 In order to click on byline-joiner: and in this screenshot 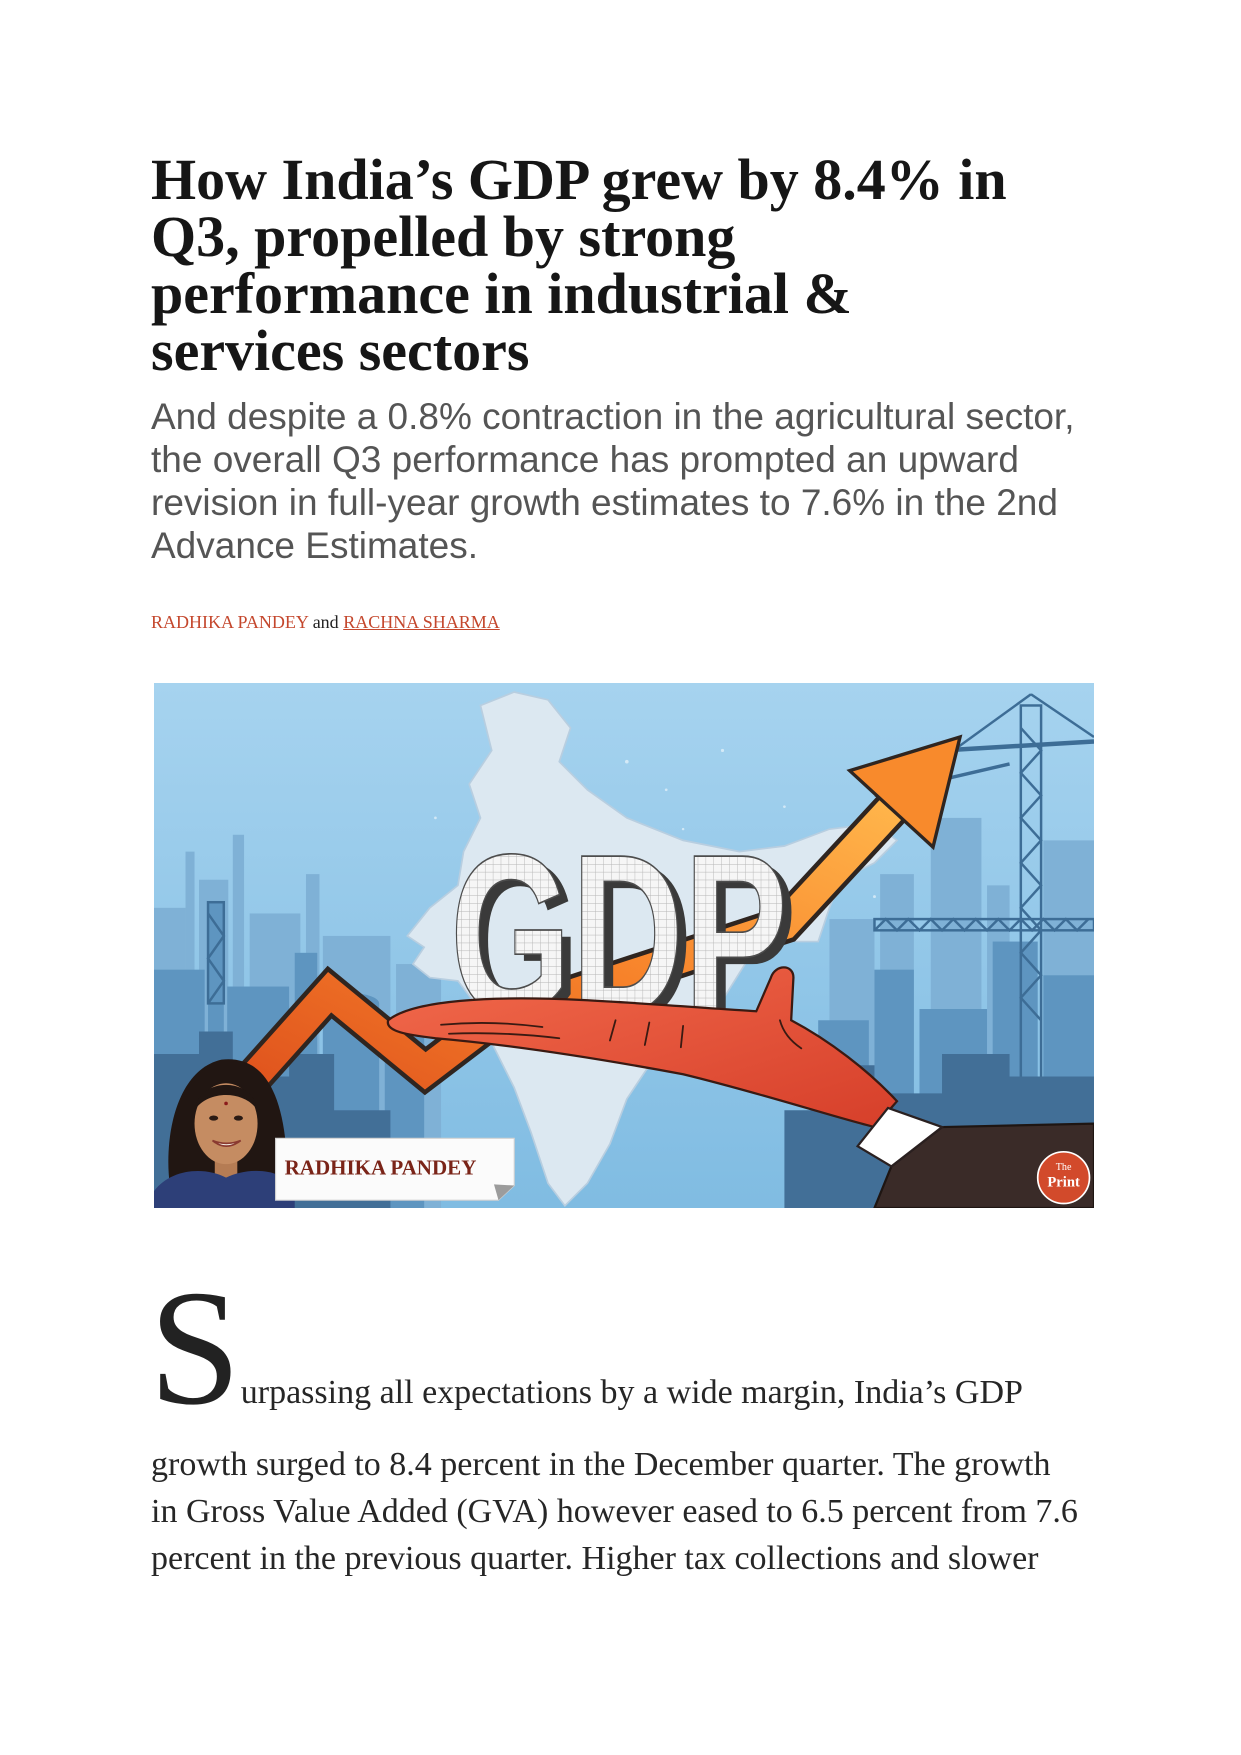, I will do `click(325, 622)`.